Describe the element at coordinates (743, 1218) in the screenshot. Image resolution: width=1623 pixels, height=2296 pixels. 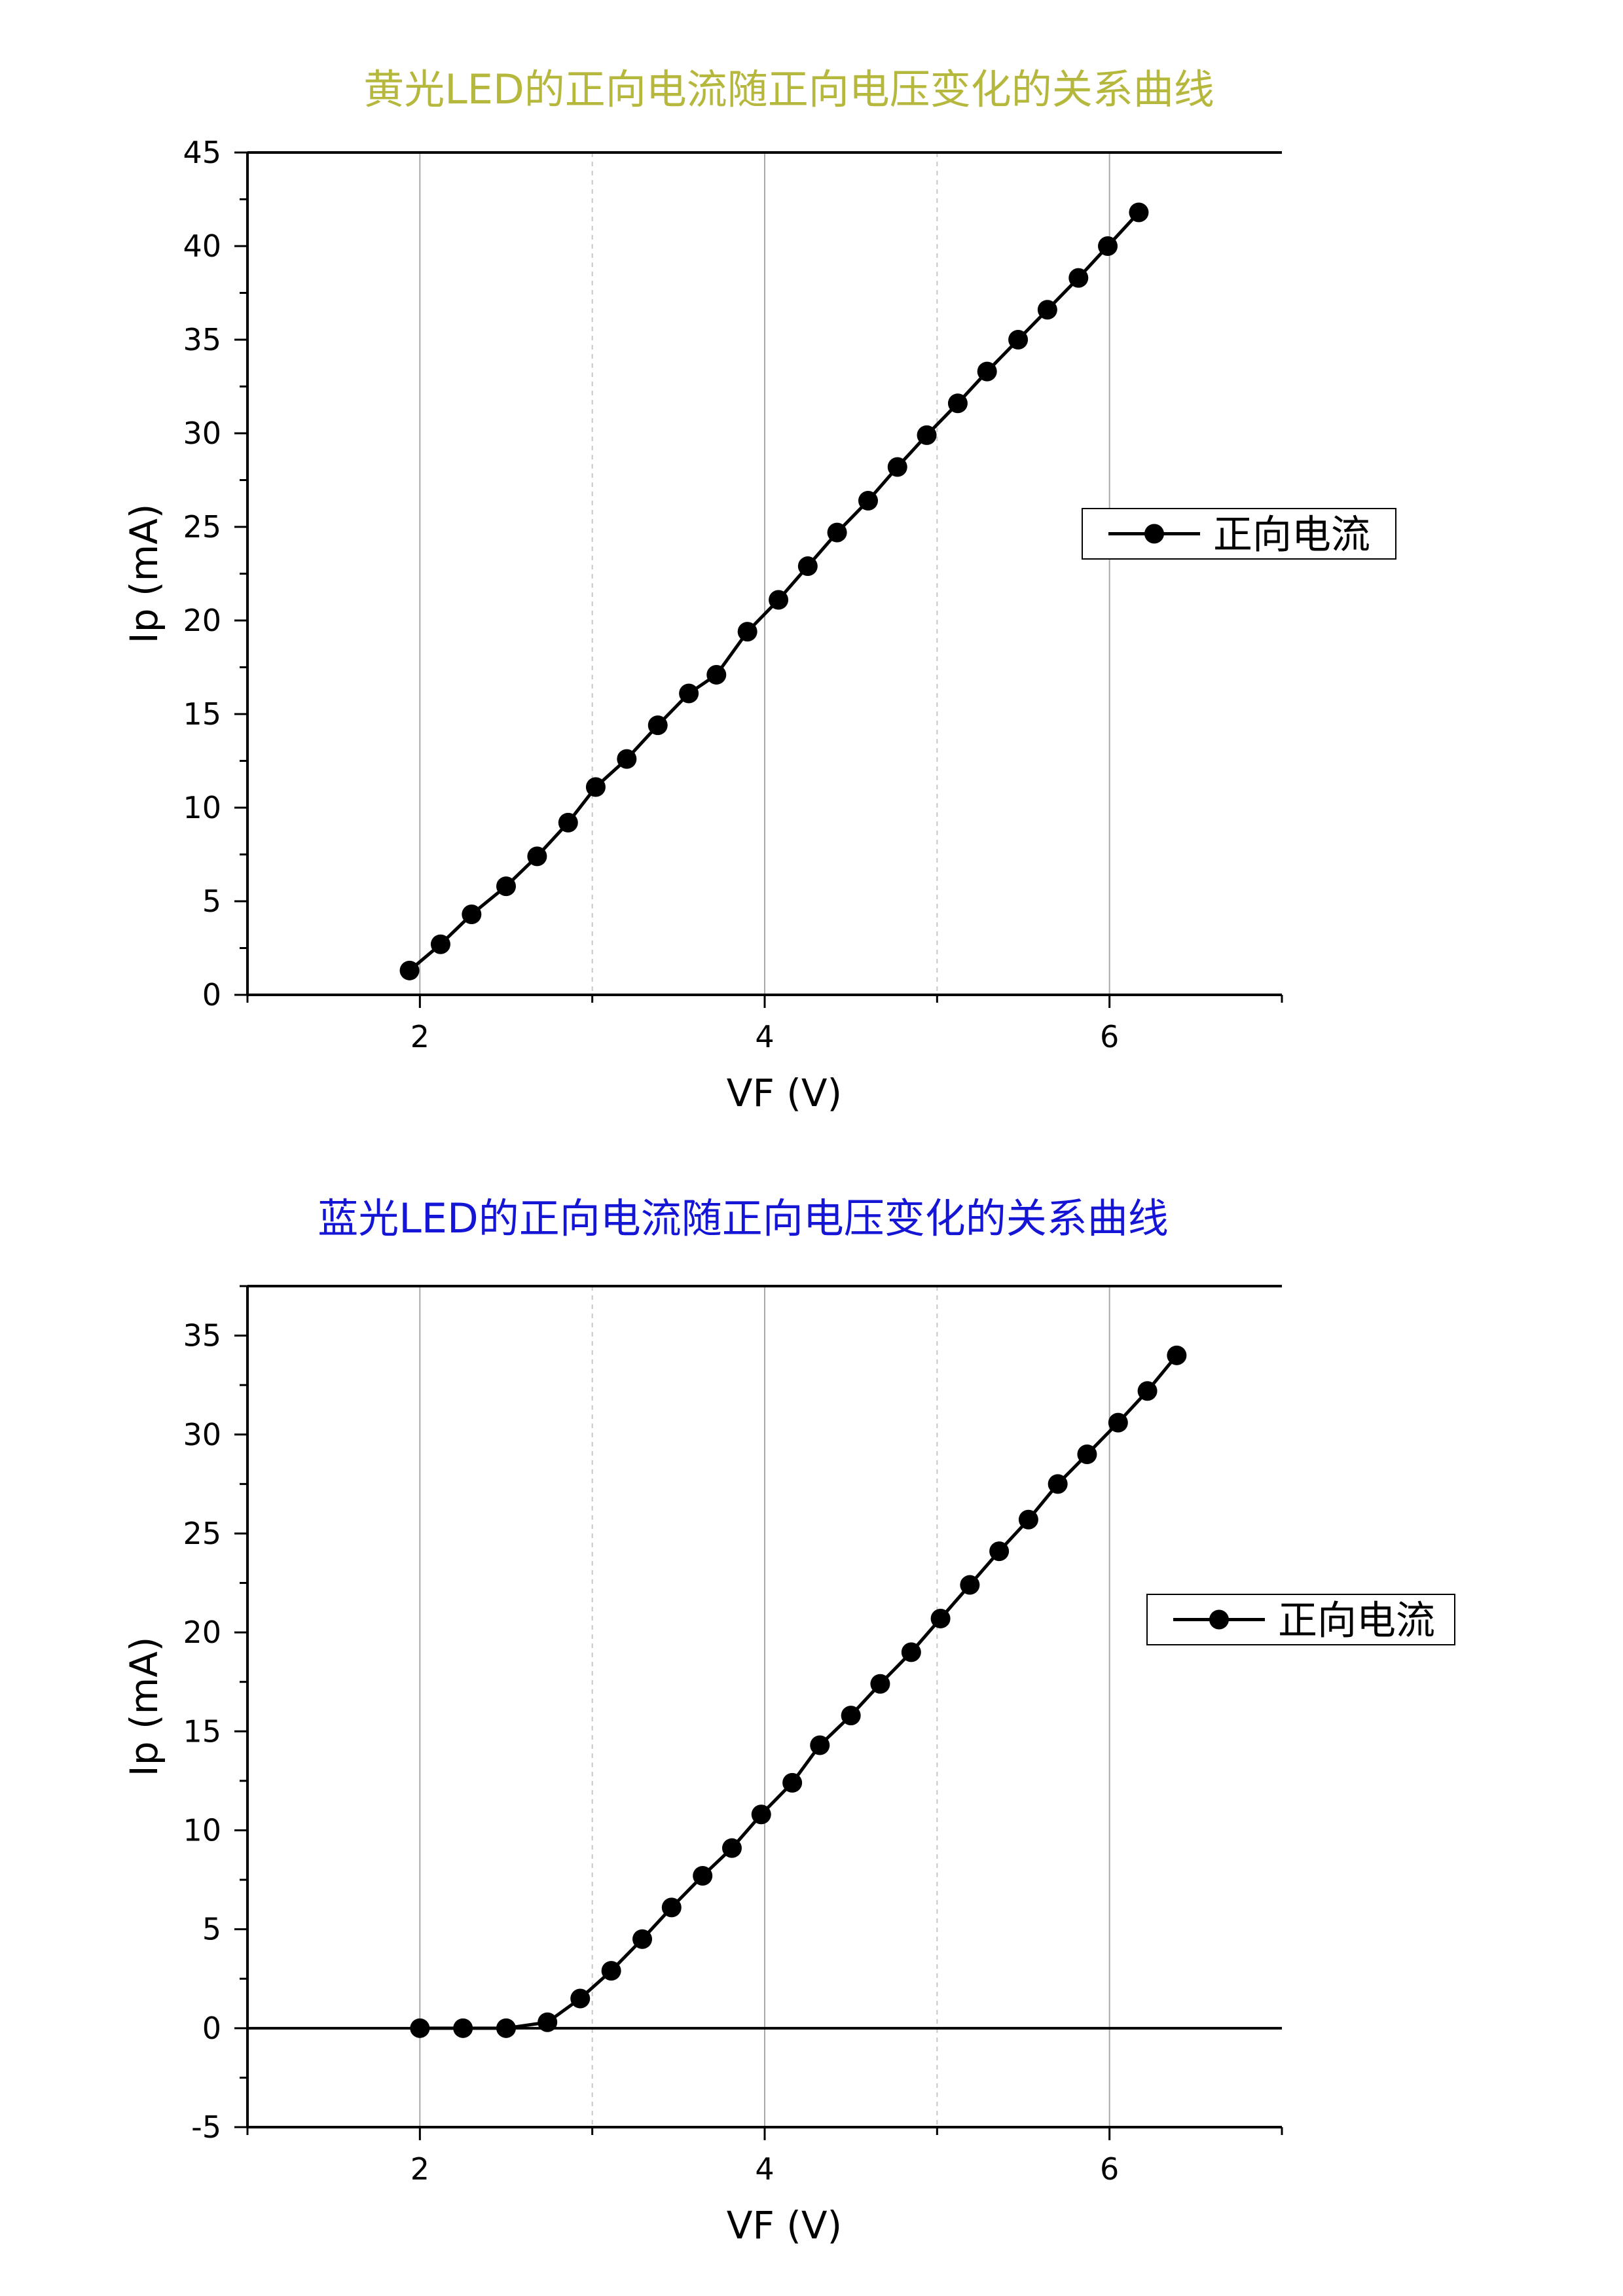
I see `chart-title: 蓝光LED的正向电流随正向电压变化的关系曲线` at that location.